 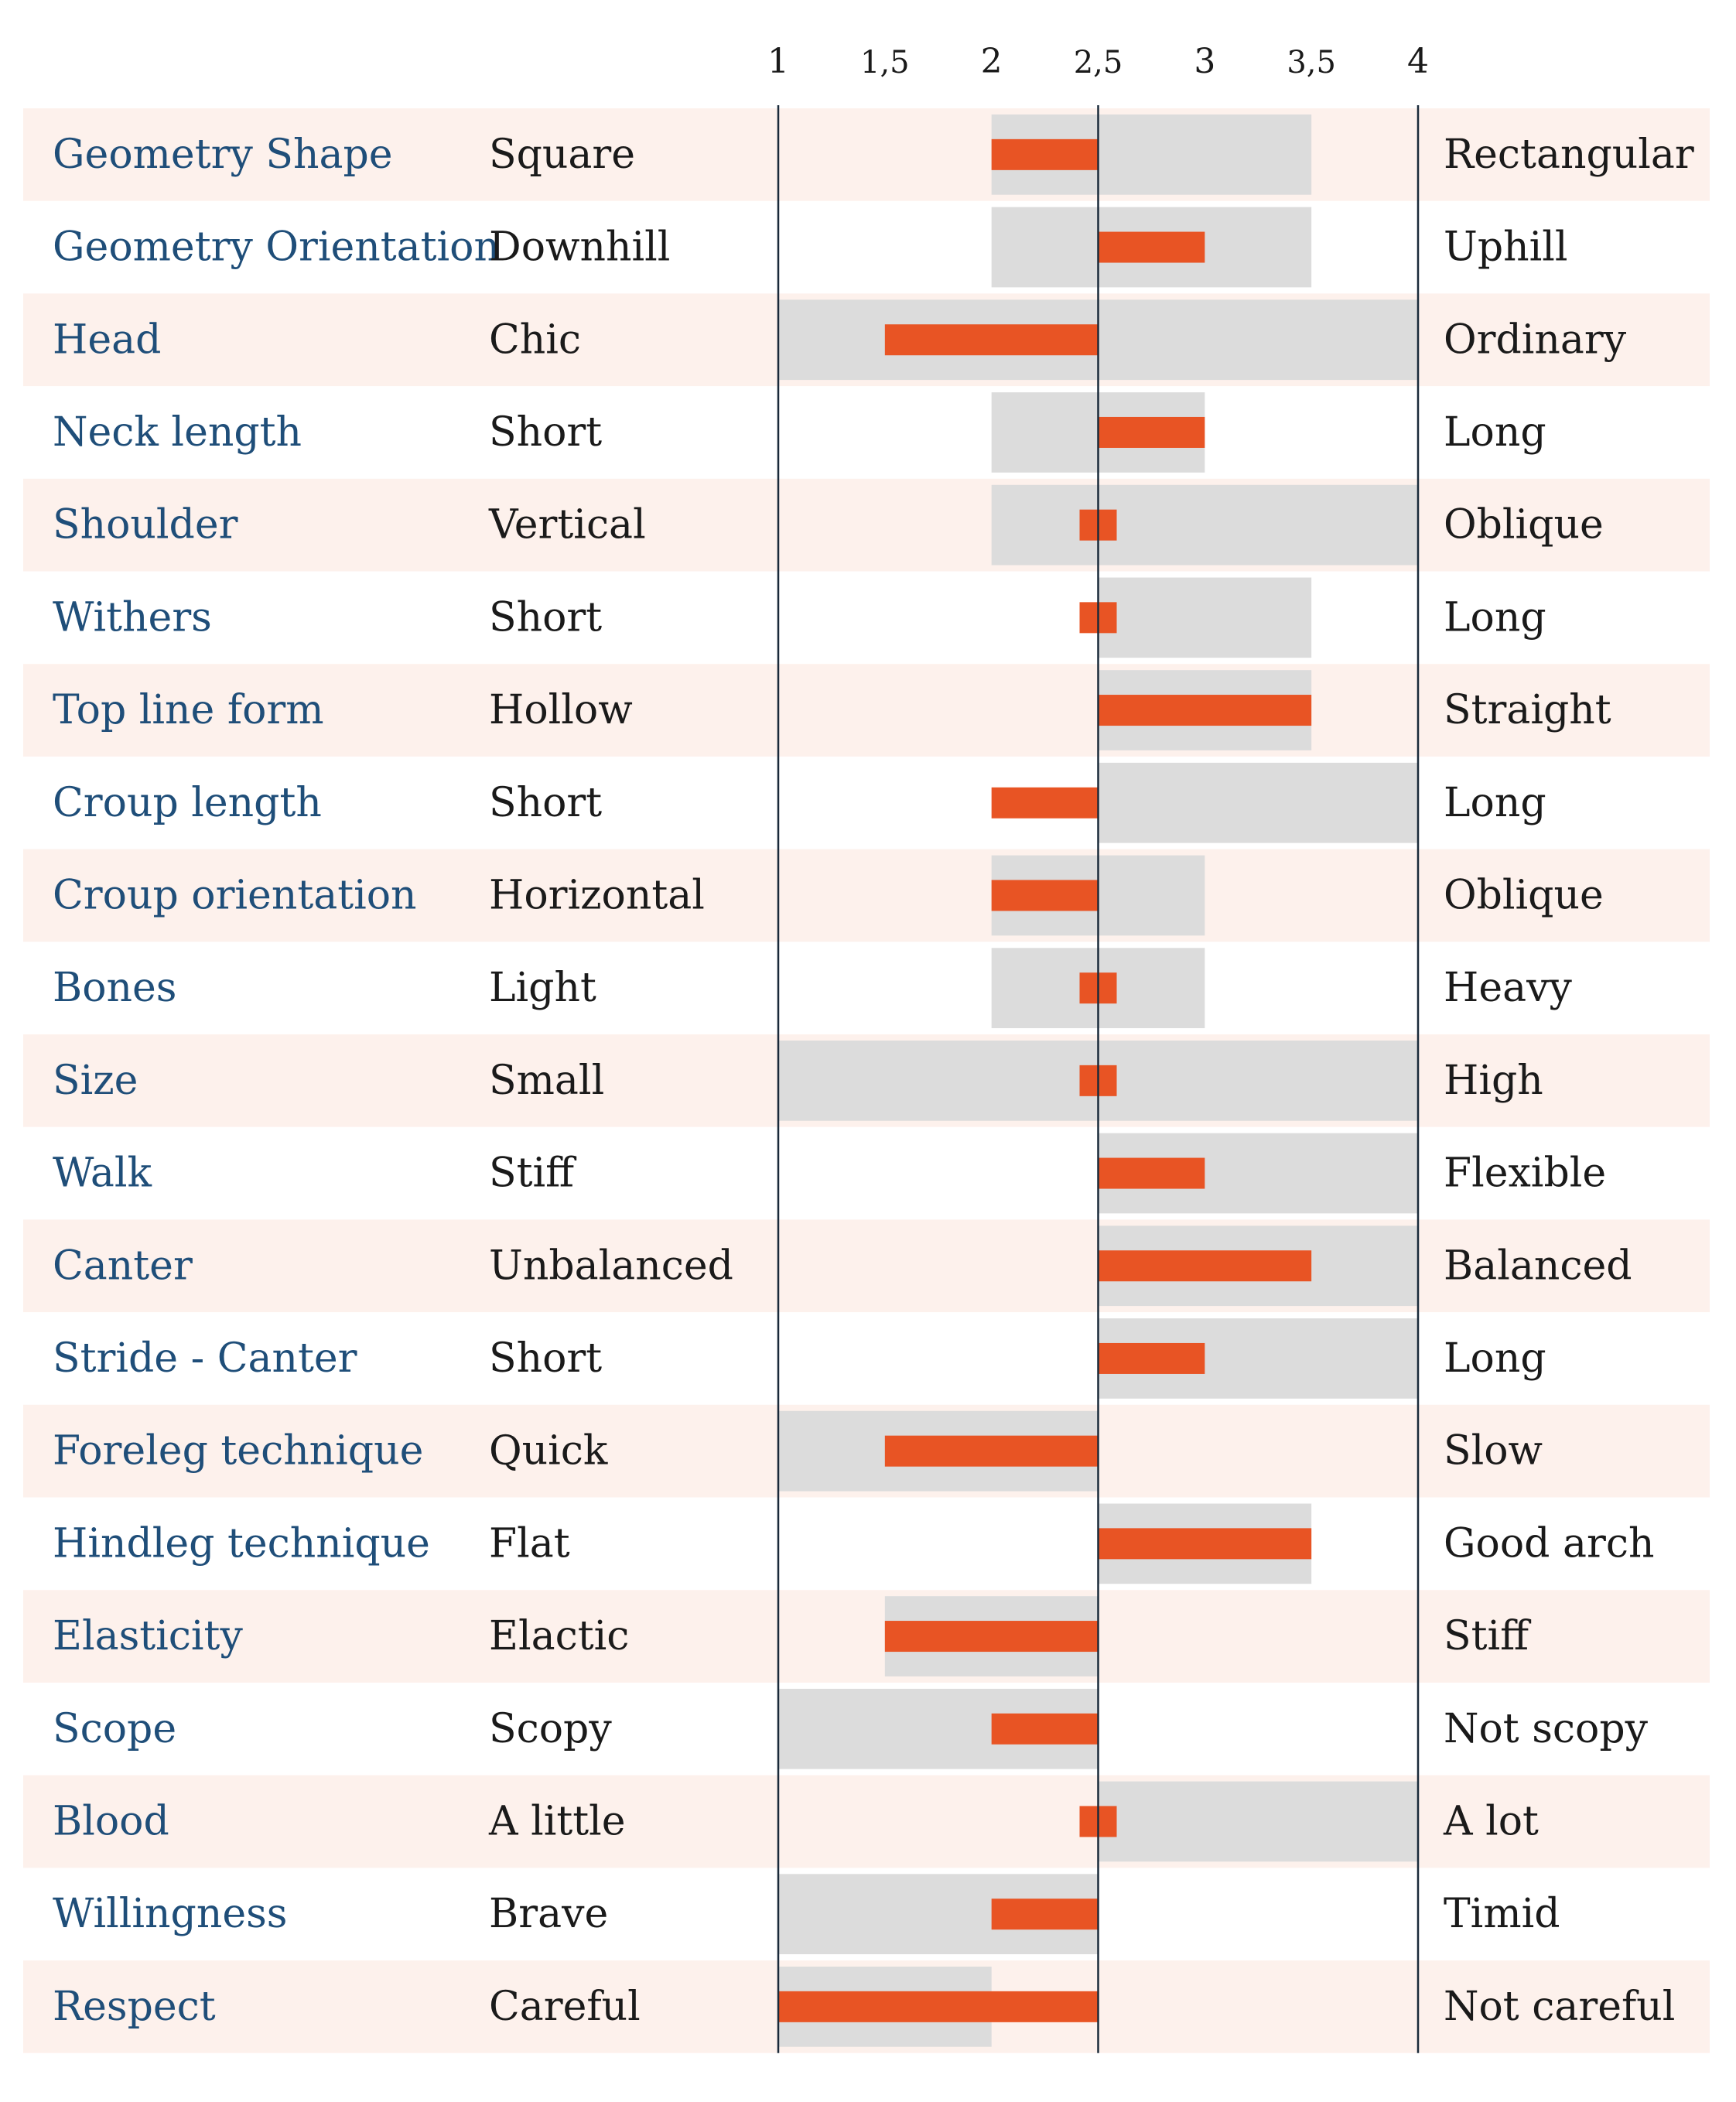 What do you see at coordinates (533, 1173) in the screenshot?
I see `low-pole-label: Stiff` at bounding box center [533, 1173].